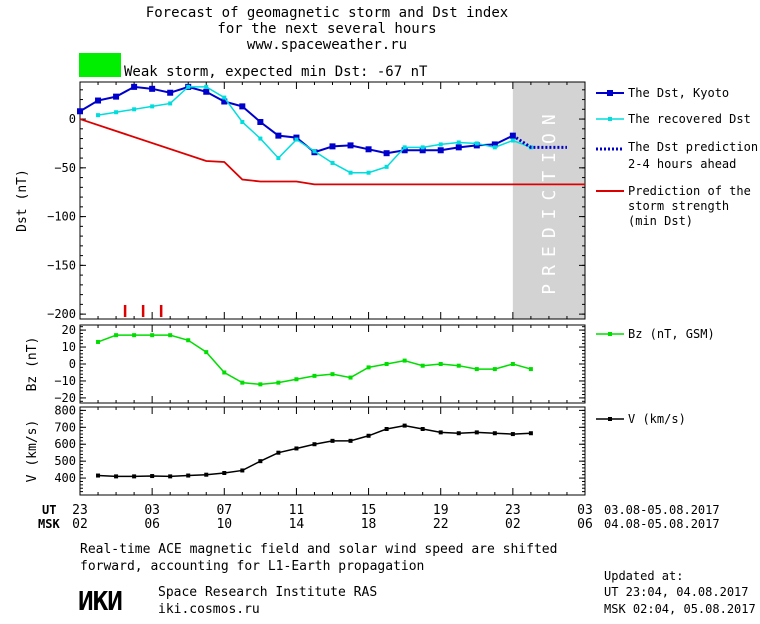 This screenshot has height=624, width=760. Describe the element at coordinates (610, 93) in the screenshot. I see `legend-dst-kyoto-marker` at that location.